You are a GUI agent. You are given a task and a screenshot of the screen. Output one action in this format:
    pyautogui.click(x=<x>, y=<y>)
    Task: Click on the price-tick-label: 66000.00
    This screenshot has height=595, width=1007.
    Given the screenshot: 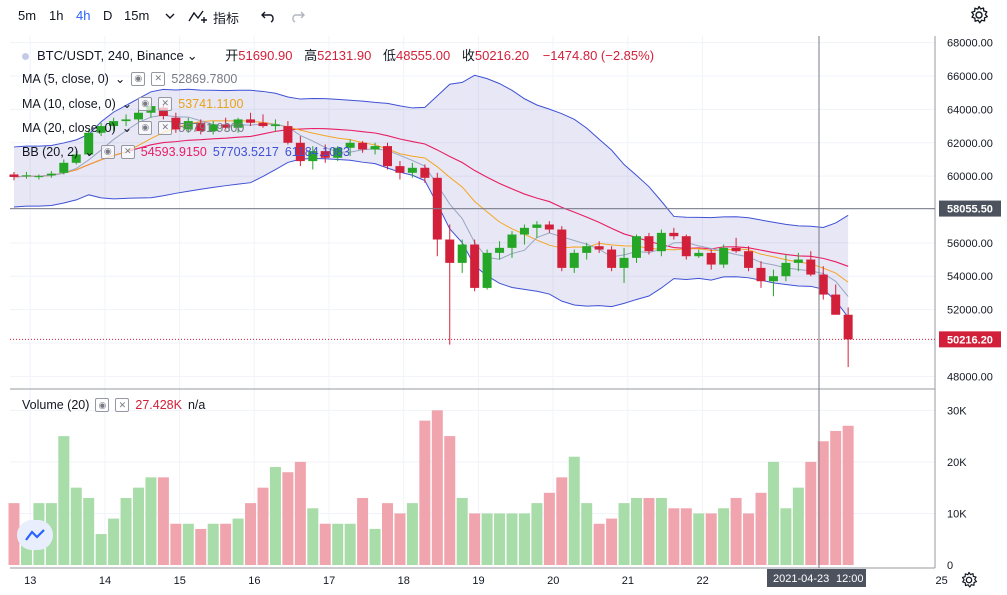 What is the action you would take?
    pyautogui.click(x=970, y=77)
    